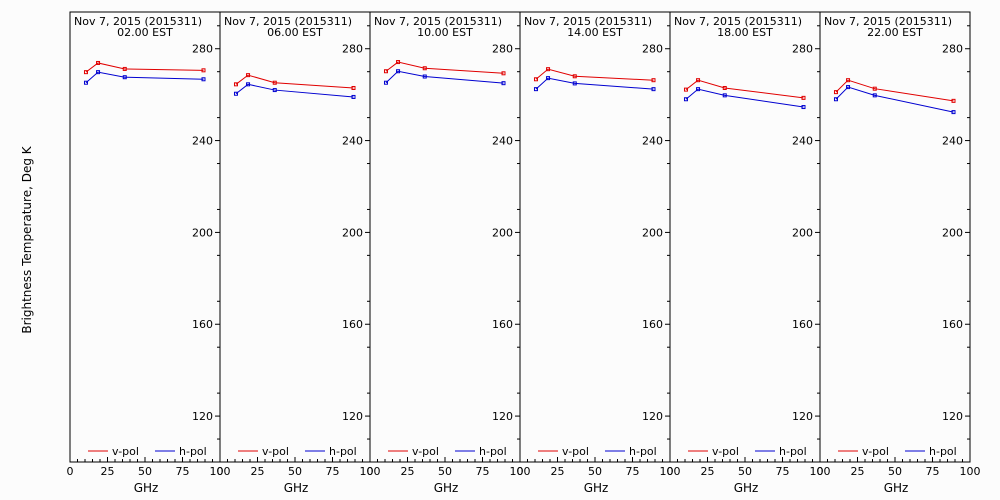 The image size is (1000, 500). What do you see at coordinates (295, 32) in the screenshot?
I see `panel-subtitle: 06.00 EST` at bounding box center [295, 32].